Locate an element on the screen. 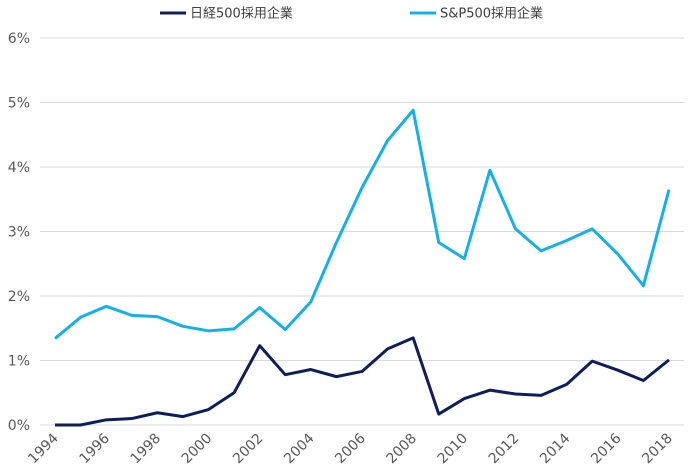 This screenshot has width=688, height=475. y-tick-label: 5% is located at coordinates (19, 104).